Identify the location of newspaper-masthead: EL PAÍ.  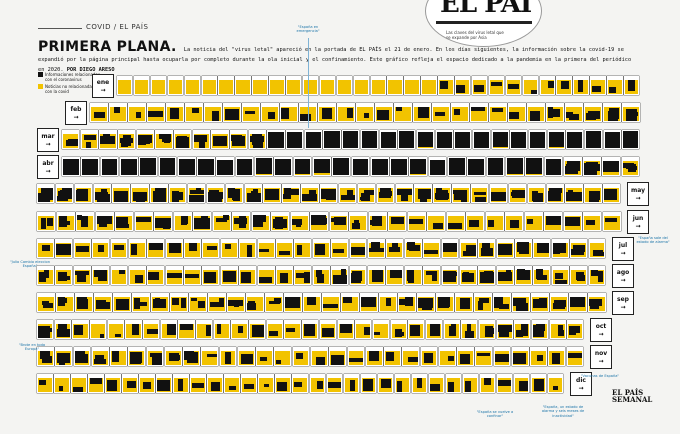
(486, 9).